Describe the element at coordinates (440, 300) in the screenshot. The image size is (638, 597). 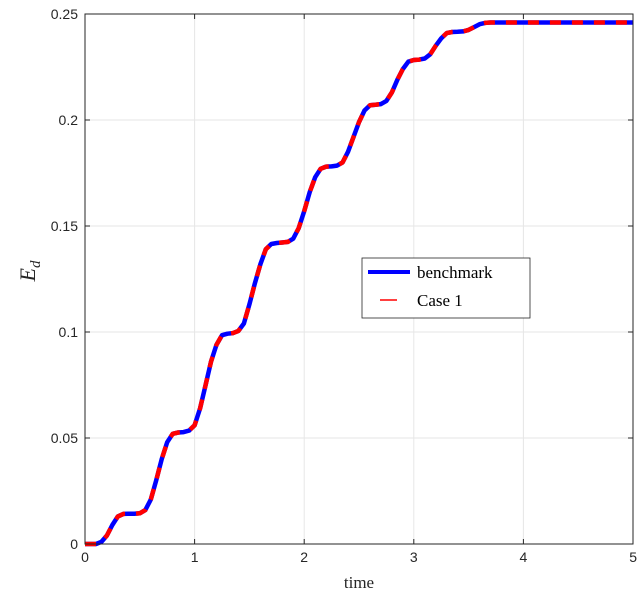
I see `legend-label-case-1: Case 1` at that location.